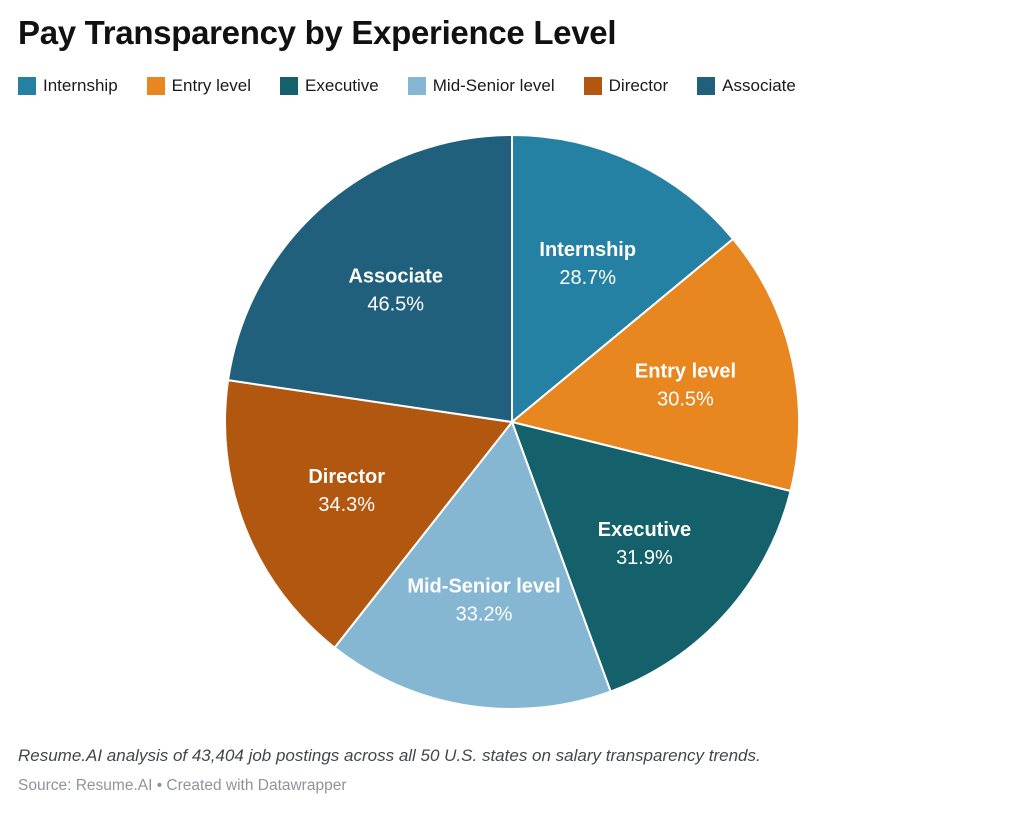 Image resolution: width=1024 pixels, height=813 pixels. I want to click on legend-item-associate: Associate, so click(746, 86).